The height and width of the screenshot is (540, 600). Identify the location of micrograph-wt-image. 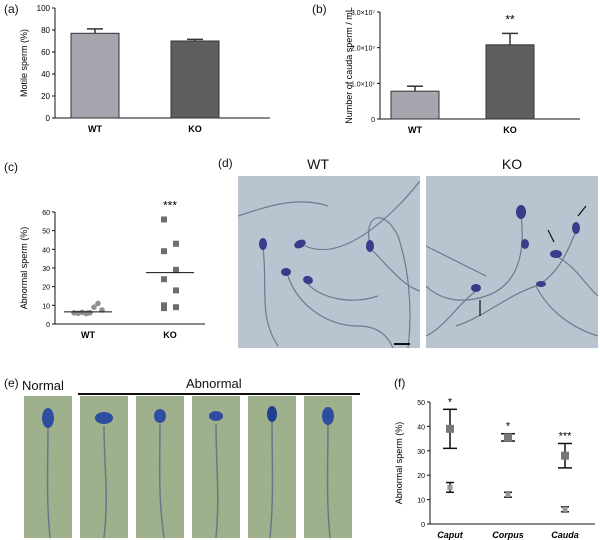
(329, 262).